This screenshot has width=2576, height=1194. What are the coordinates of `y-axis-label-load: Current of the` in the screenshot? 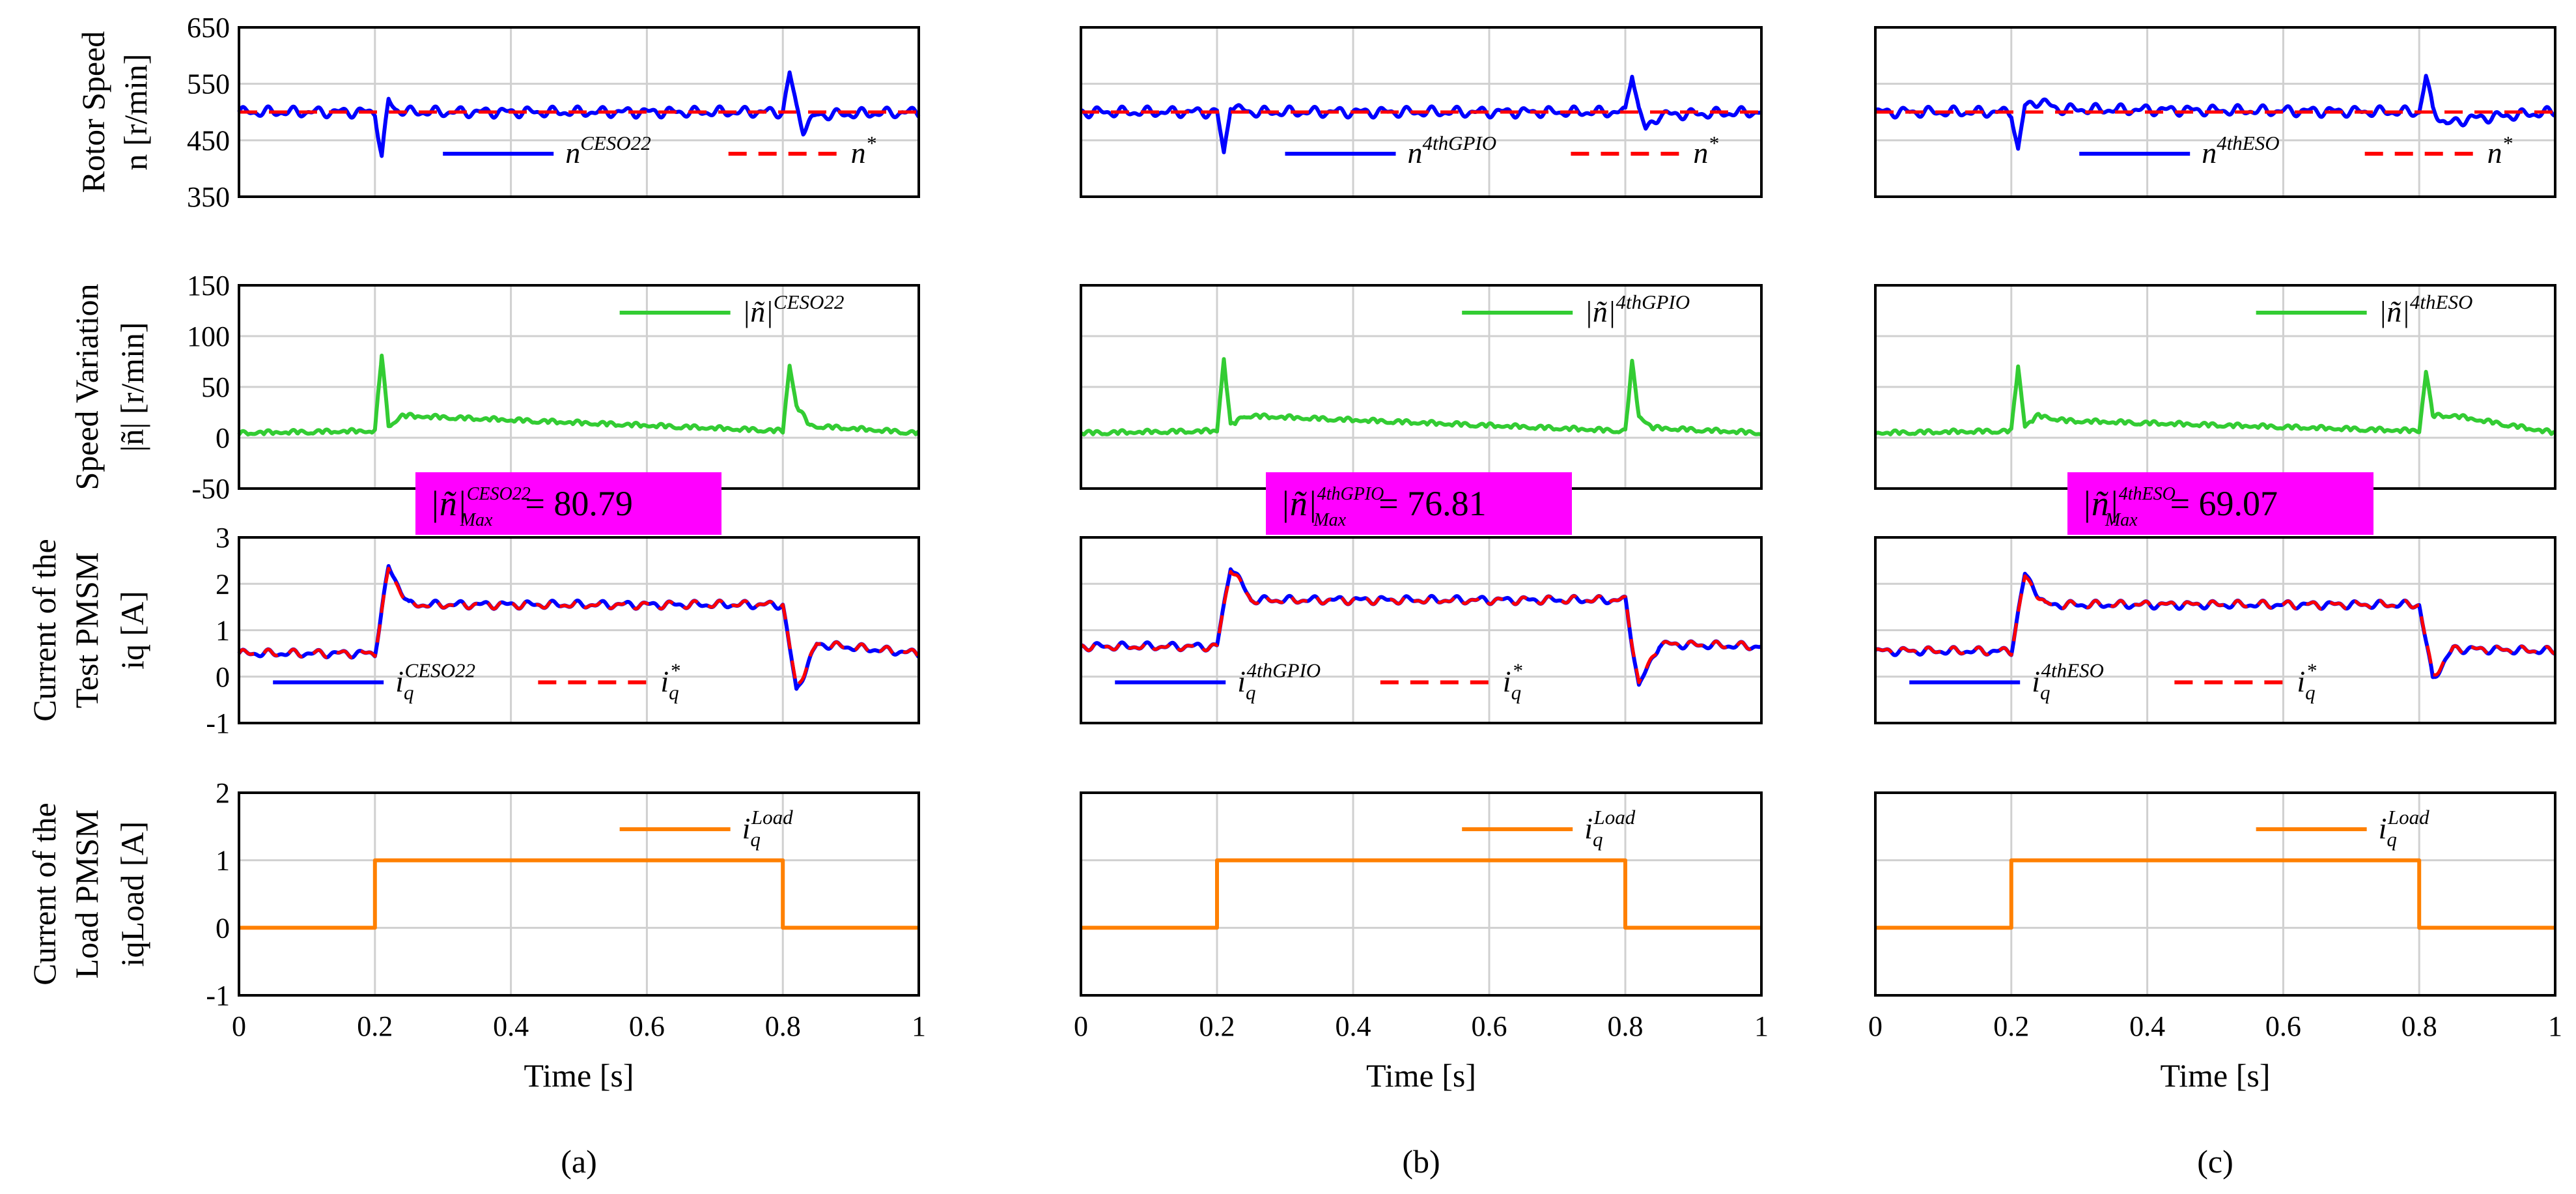 It's located at (45, 894).